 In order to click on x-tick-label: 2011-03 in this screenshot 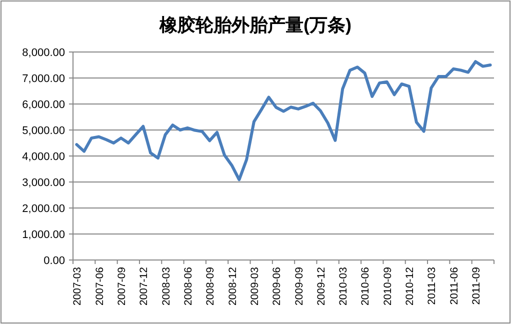, I will do `click(432, 285)`.